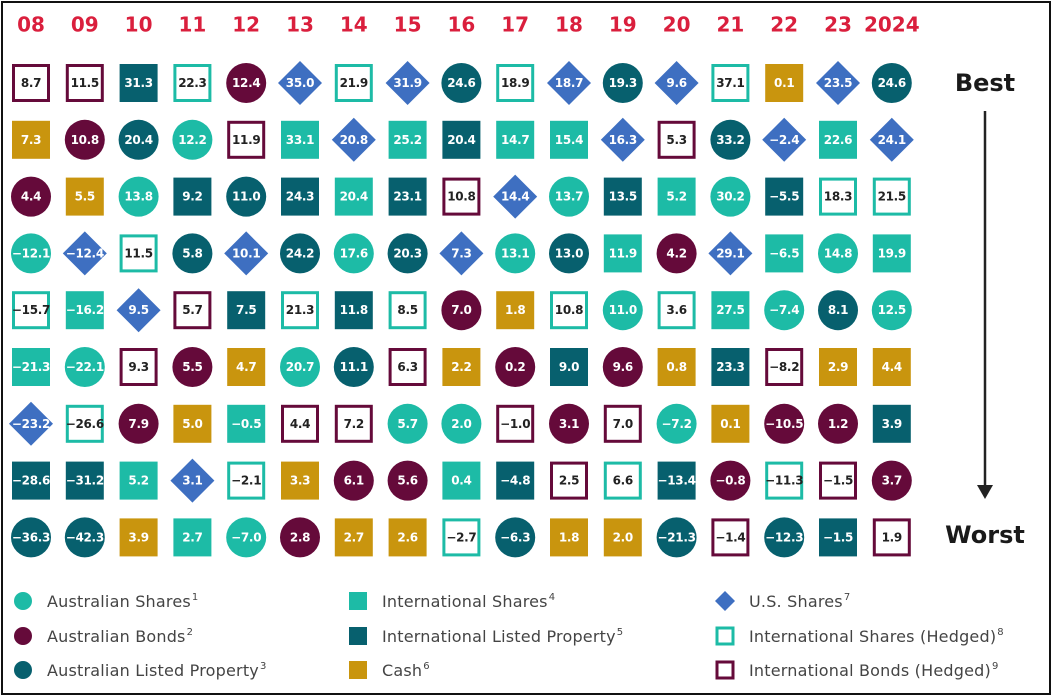 The width and height of the screenshot is (1052, 696). Describe the element at coordinates (622, 423) in the screenshot. I see `cell-19-rank-7: 7.0` at that location.